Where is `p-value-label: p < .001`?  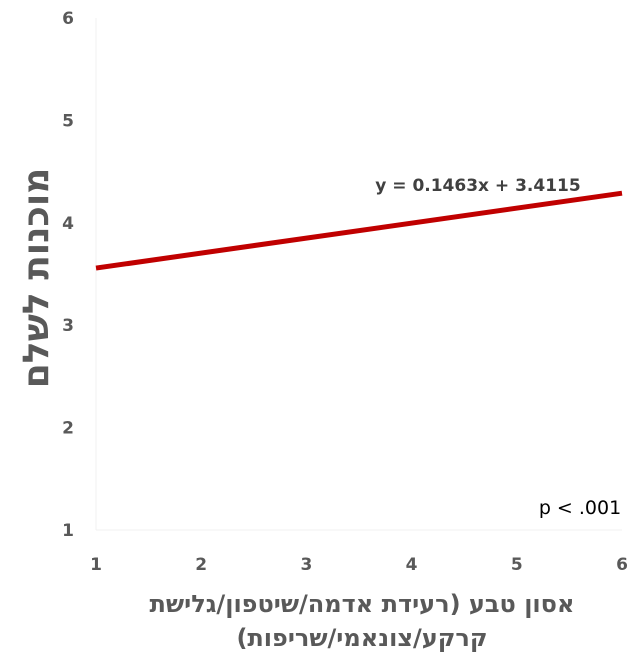 p-value-label: p < .001 is located at coordinates (580, 508).